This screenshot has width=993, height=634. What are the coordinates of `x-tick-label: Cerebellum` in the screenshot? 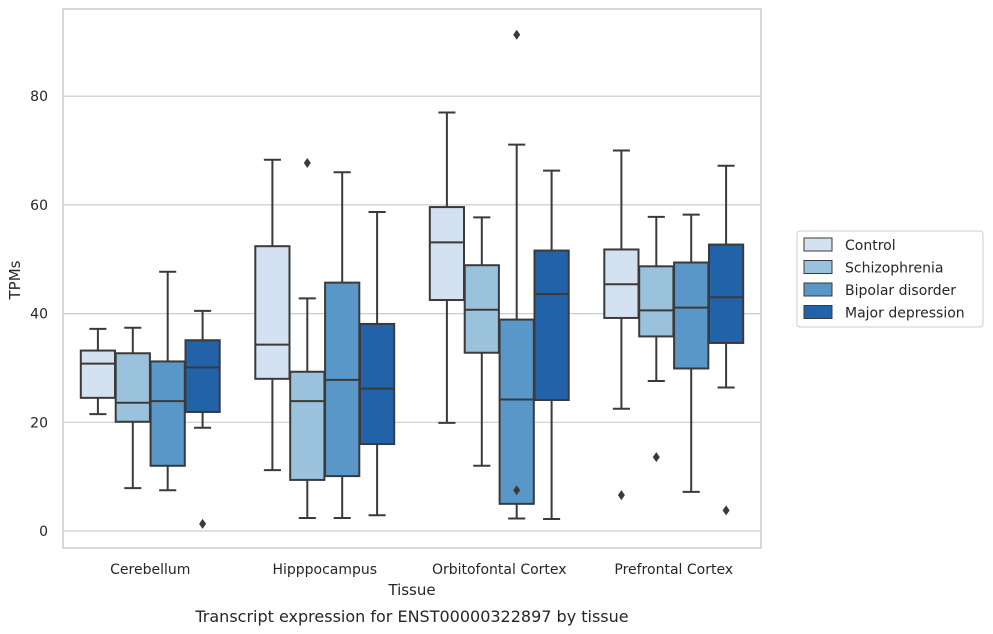 It's located at (150, 570).